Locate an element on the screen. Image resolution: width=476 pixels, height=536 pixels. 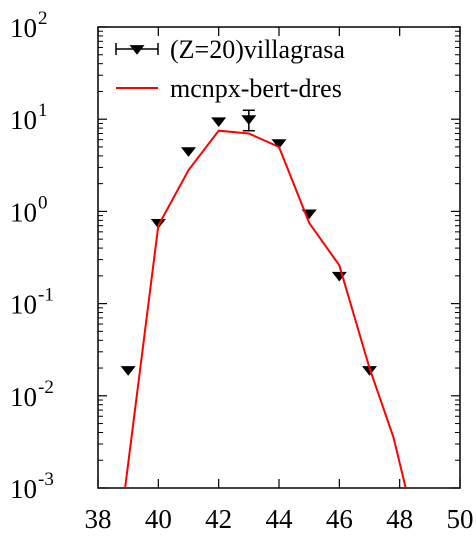
x-tick-label: 48 is located at coordinates (399, 519).